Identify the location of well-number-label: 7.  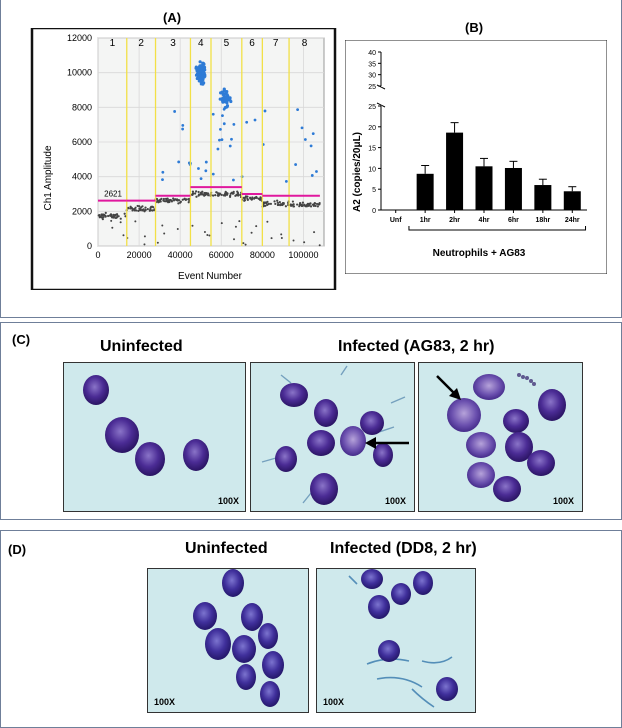
(276, 43).